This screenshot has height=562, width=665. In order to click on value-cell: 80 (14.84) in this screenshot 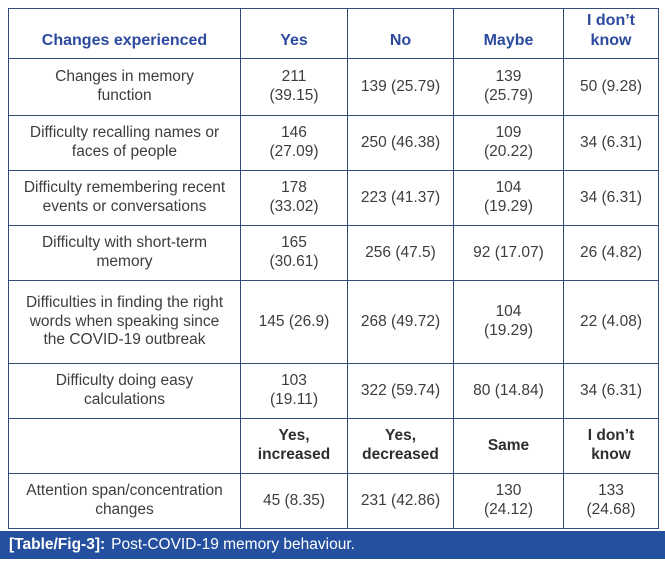, I will do `click(508, 391)`.